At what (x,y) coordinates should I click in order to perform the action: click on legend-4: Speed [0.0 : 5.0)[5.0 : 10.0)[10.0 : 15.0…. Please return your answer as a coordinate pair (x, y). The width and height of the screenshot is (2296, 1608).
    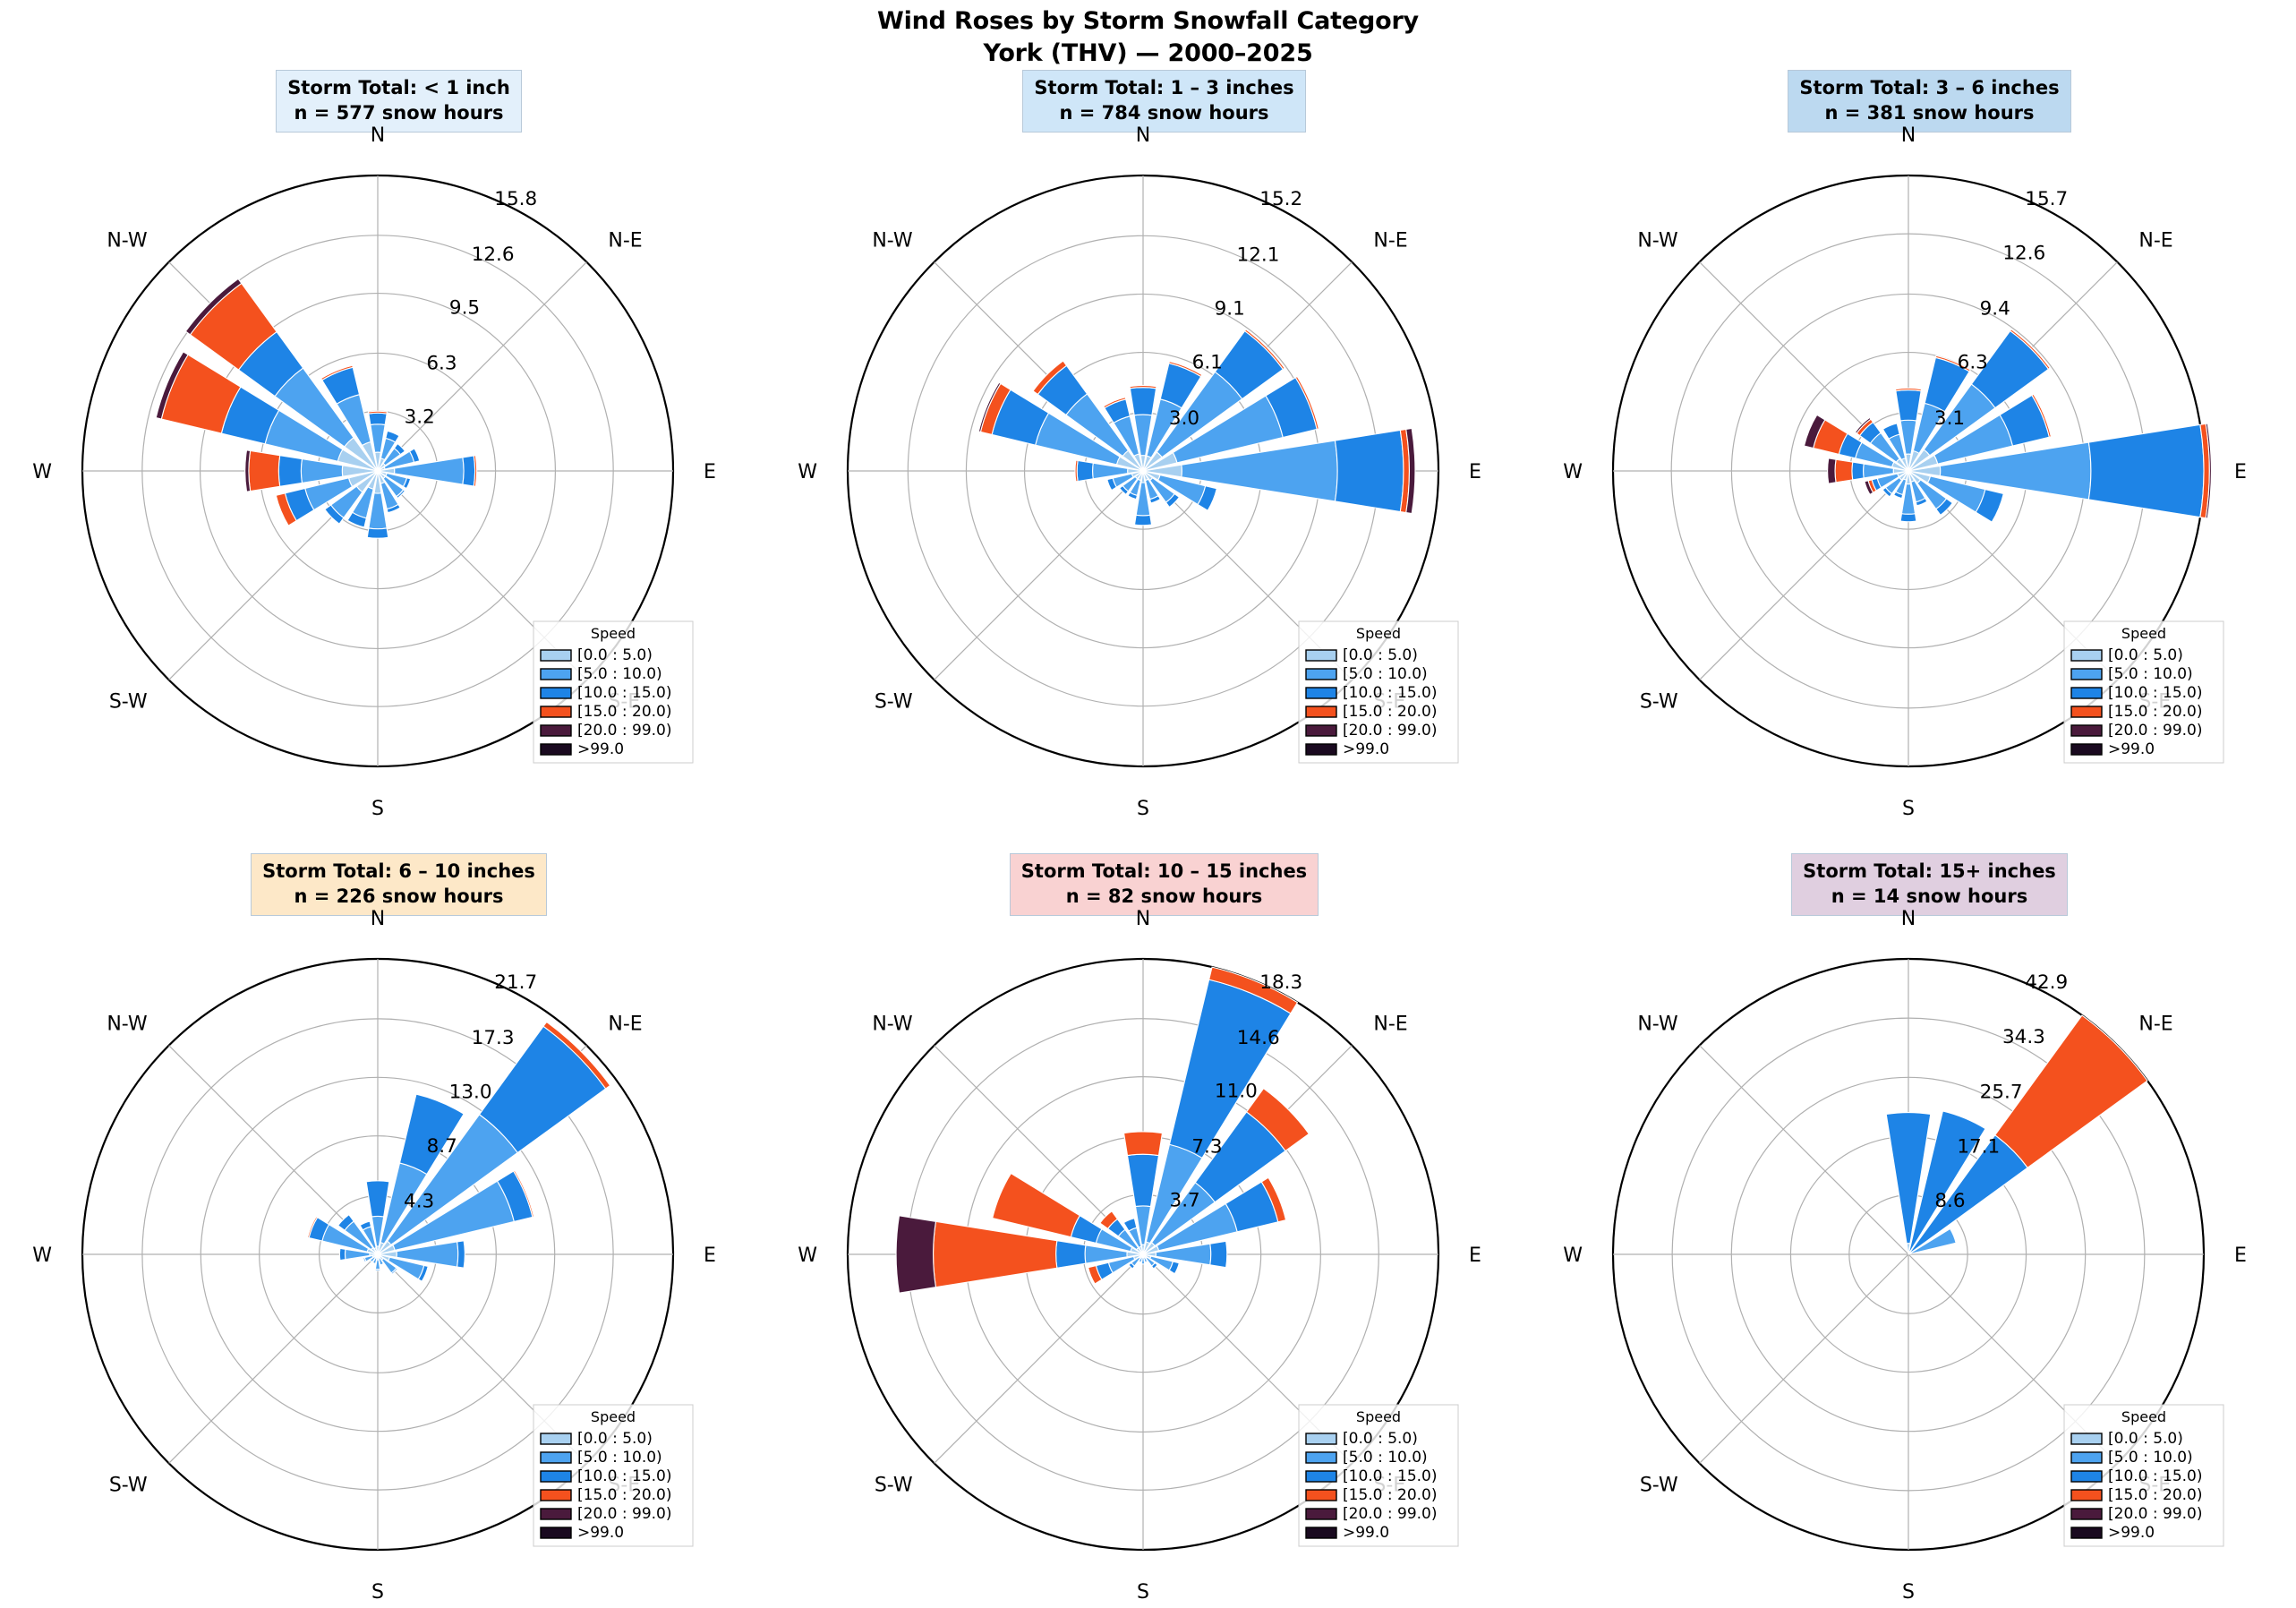
    Looking at the image, I should click on (1378, 1475).